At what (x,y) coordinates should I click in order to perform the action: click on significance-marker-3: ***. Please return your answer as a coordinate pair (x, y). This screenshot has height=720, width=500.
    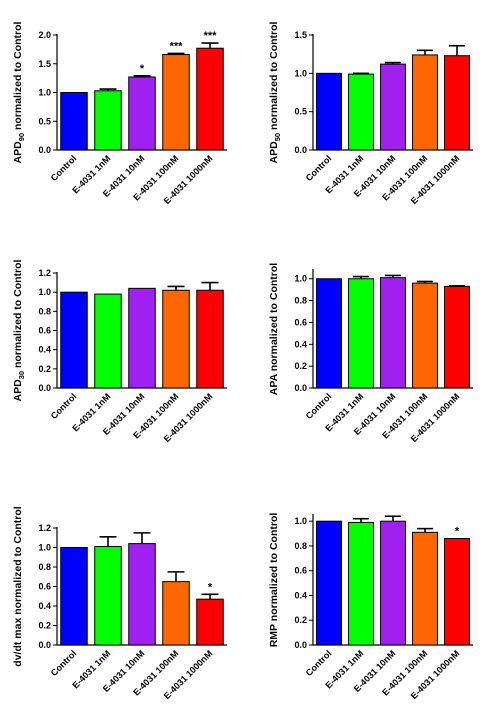
    Looking at the image, I should click on (177, 46).